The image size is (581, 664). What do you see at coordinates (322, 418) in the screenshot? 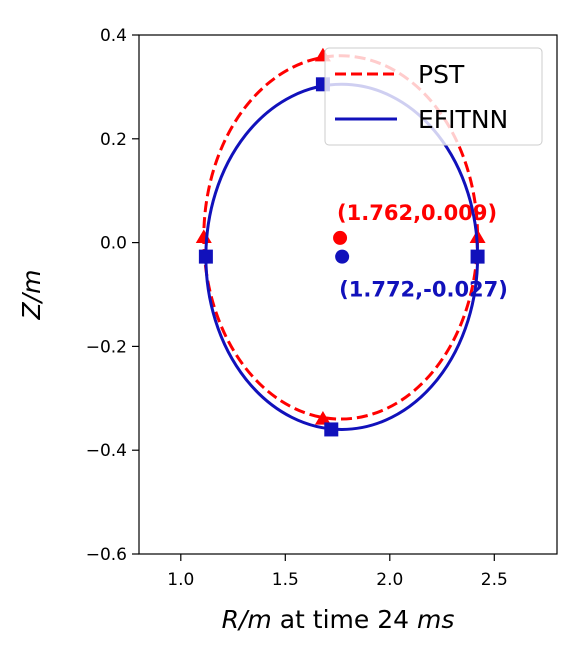
I see `pst-marker` at bounding box center [322, 418].